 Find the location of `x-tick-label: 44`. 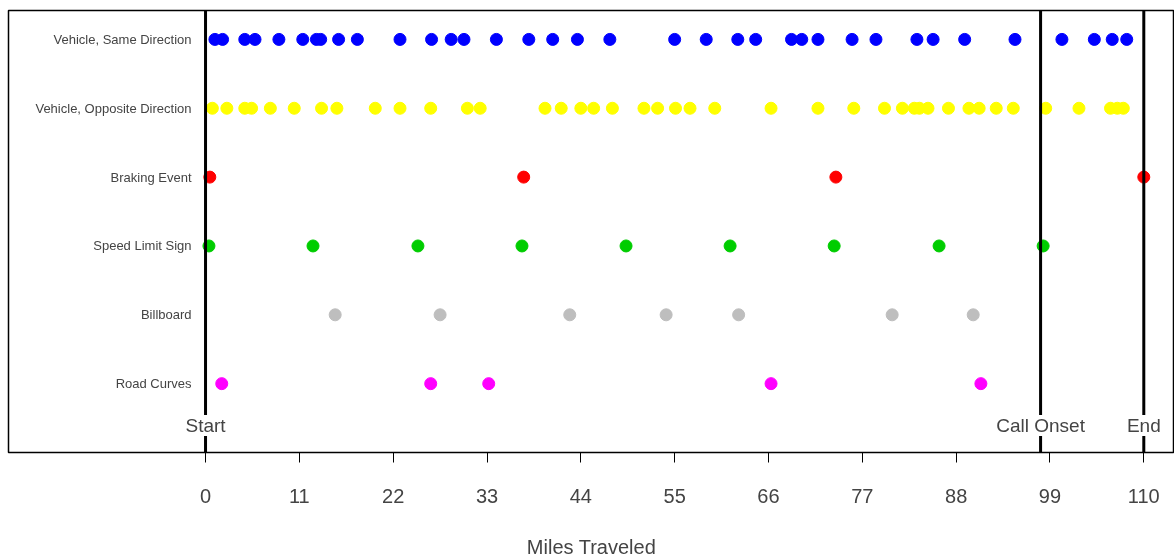

x-tick-label: 44 is located at coordinates (580, 495).